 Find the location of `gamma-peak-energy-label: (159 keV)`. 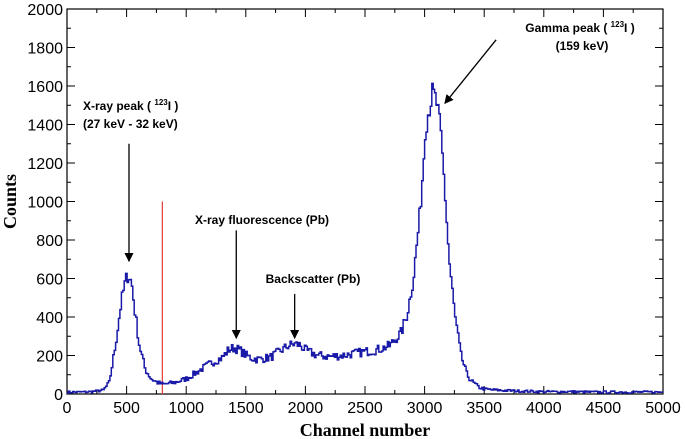

gamma-peak-energy-label: (159 keV) is located at coordinates (582, 46).